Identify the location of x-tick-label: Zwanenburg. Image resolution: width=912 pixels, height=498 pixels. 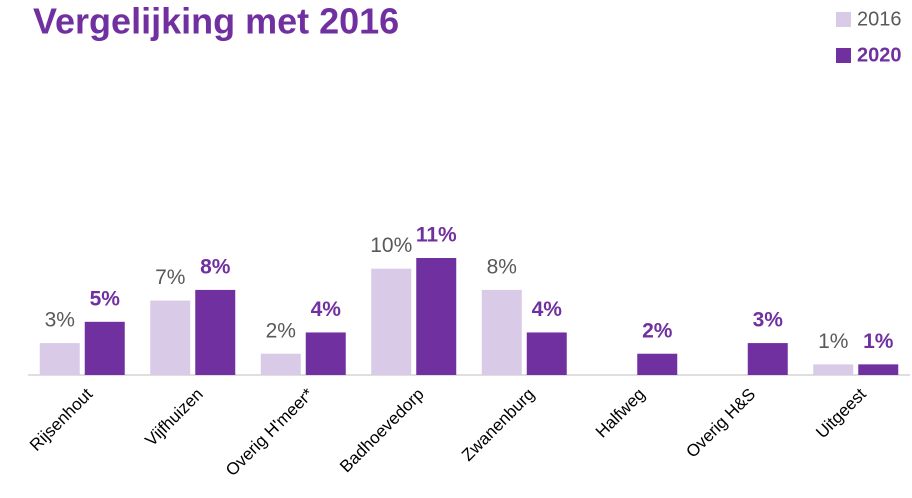
(498, 425).